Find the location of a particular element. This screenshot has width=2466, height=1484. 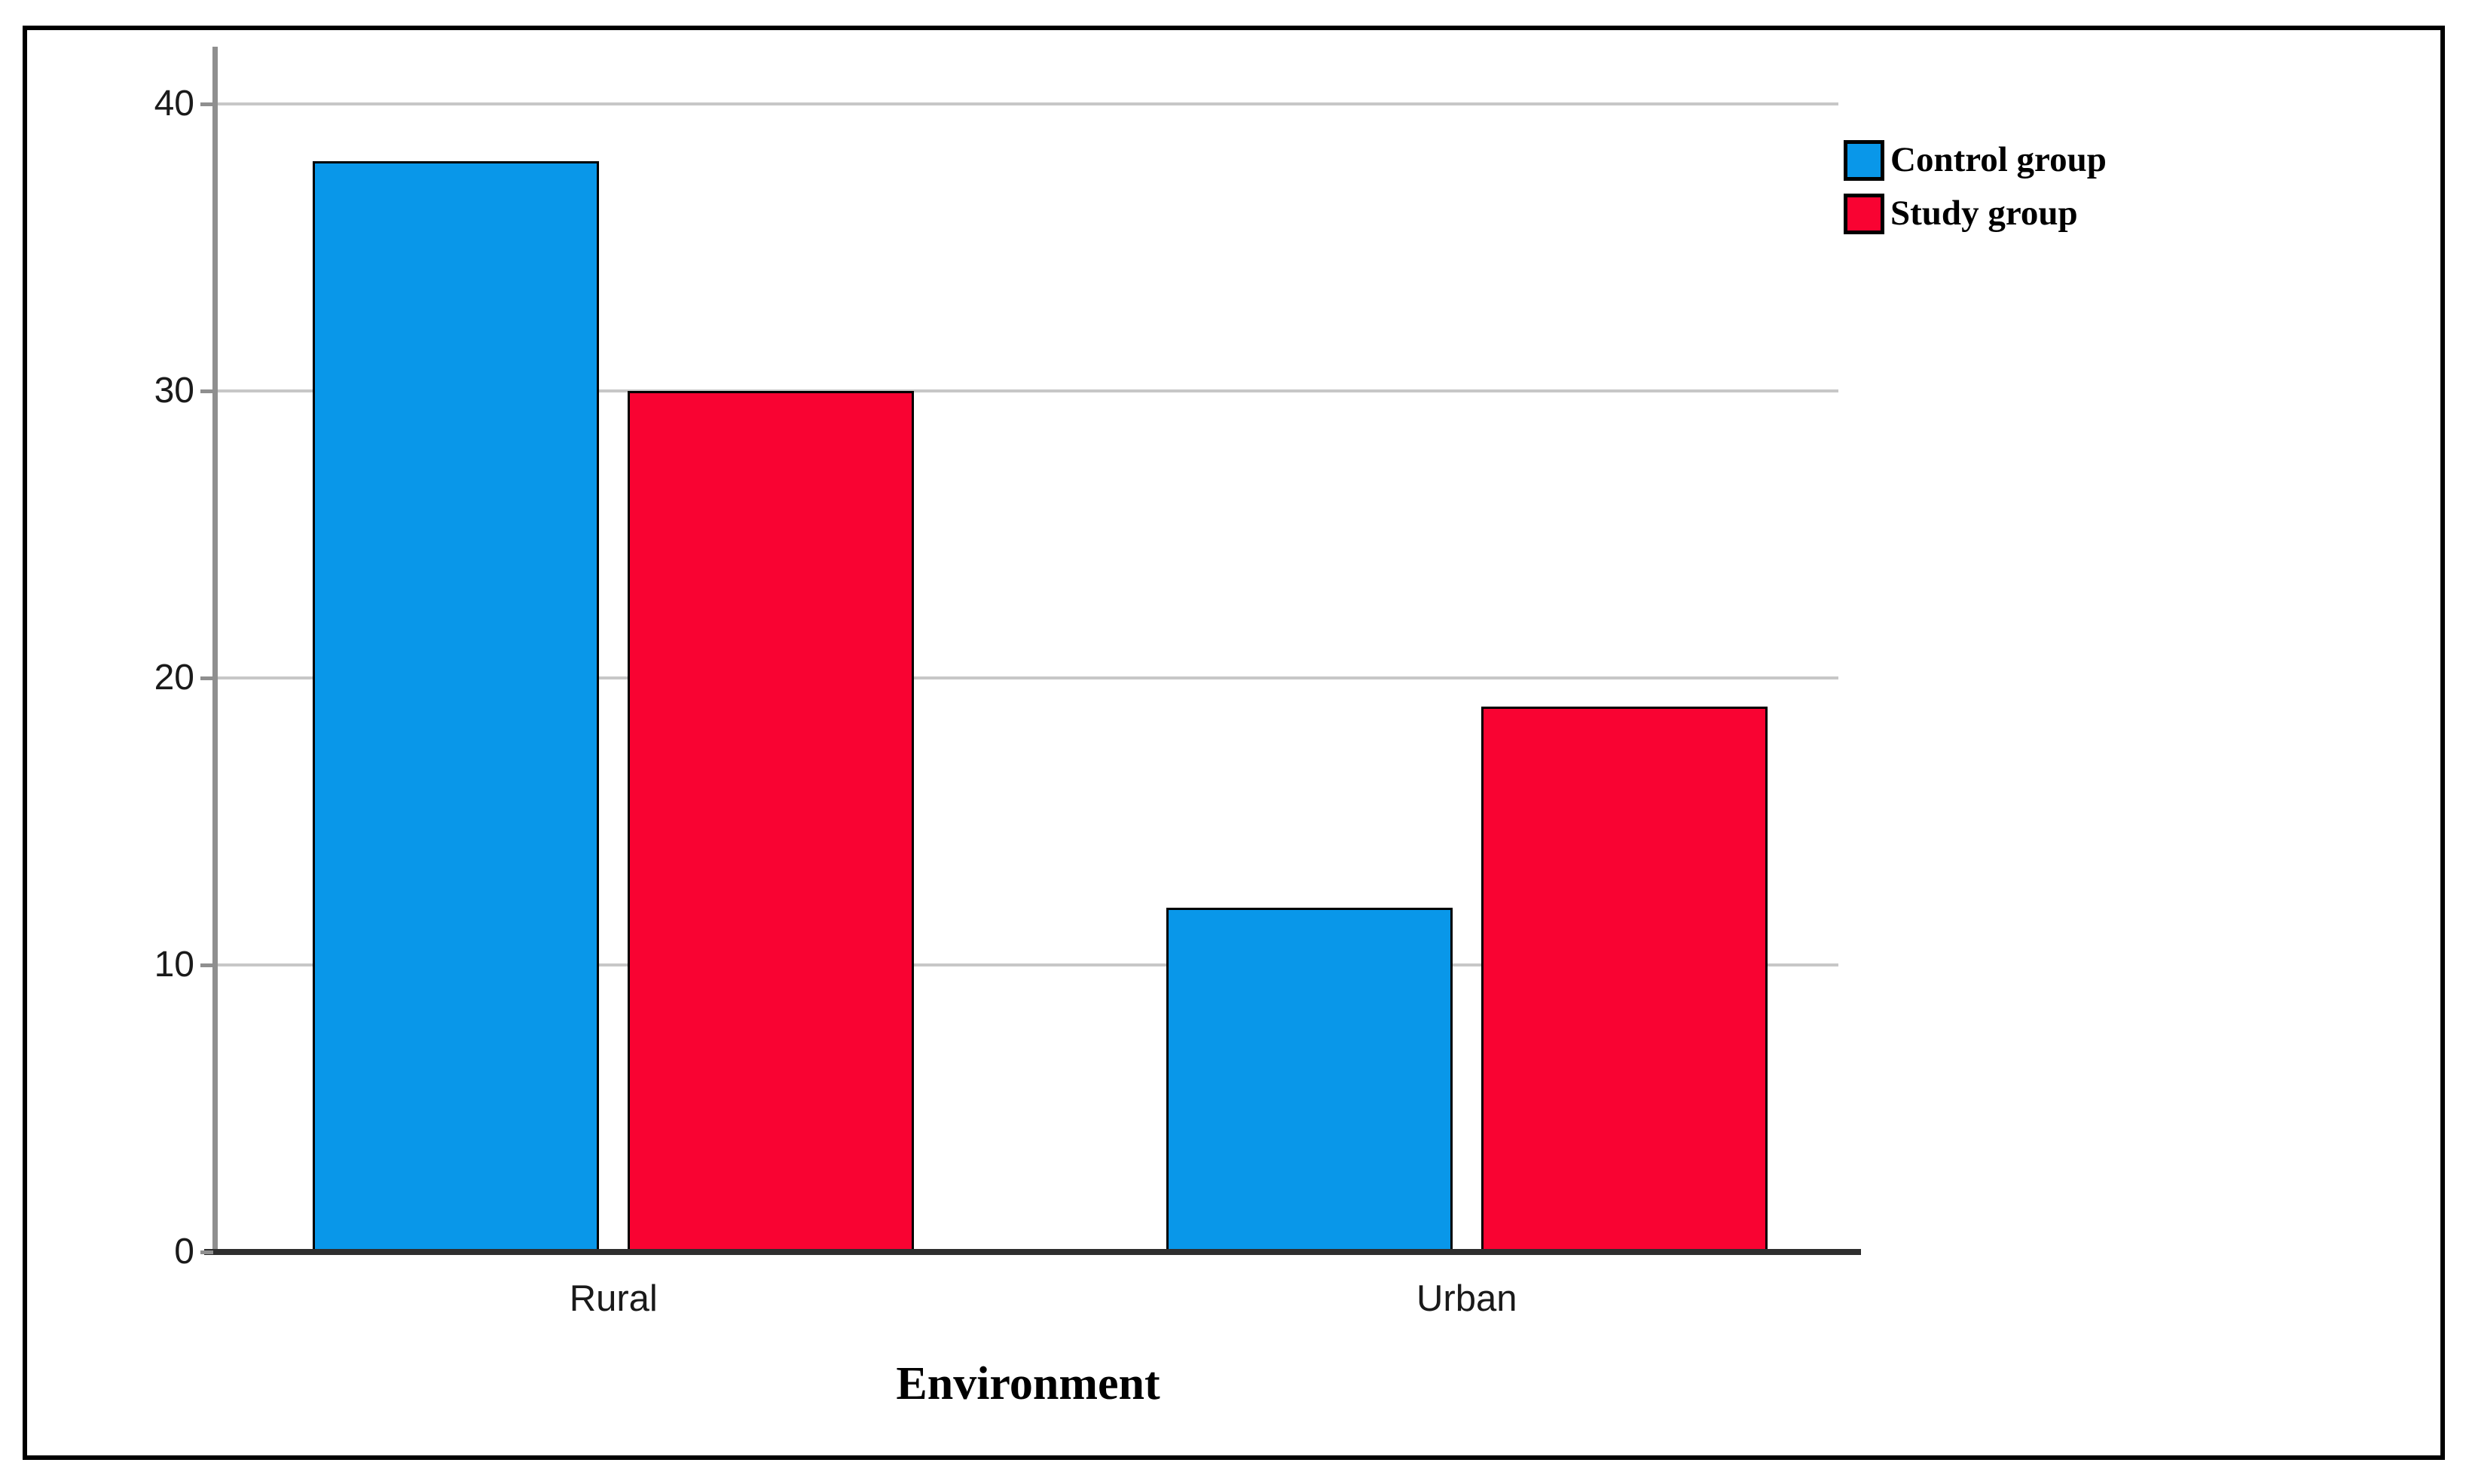

legend-swatch-control-icon is located at coordinates (1864, 160).